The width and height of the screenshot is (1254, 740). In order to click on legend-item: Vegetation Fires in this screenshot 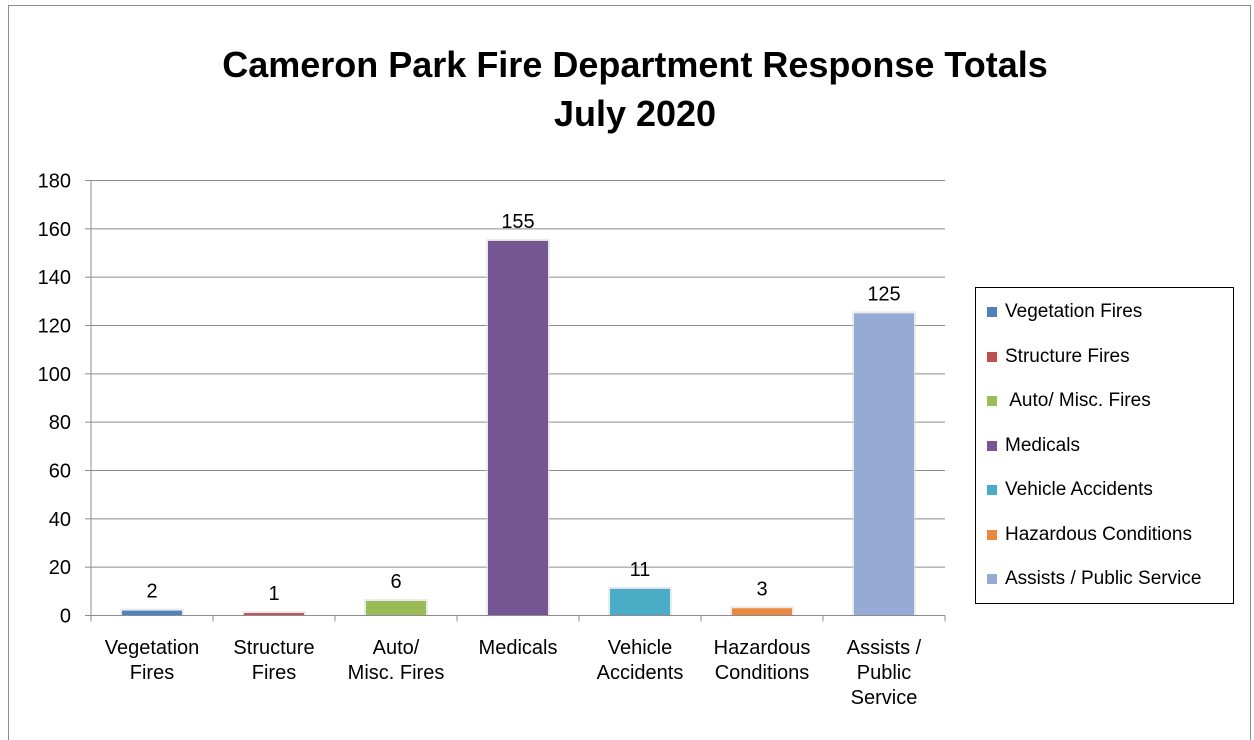, I will do `click(1064, 312)`.